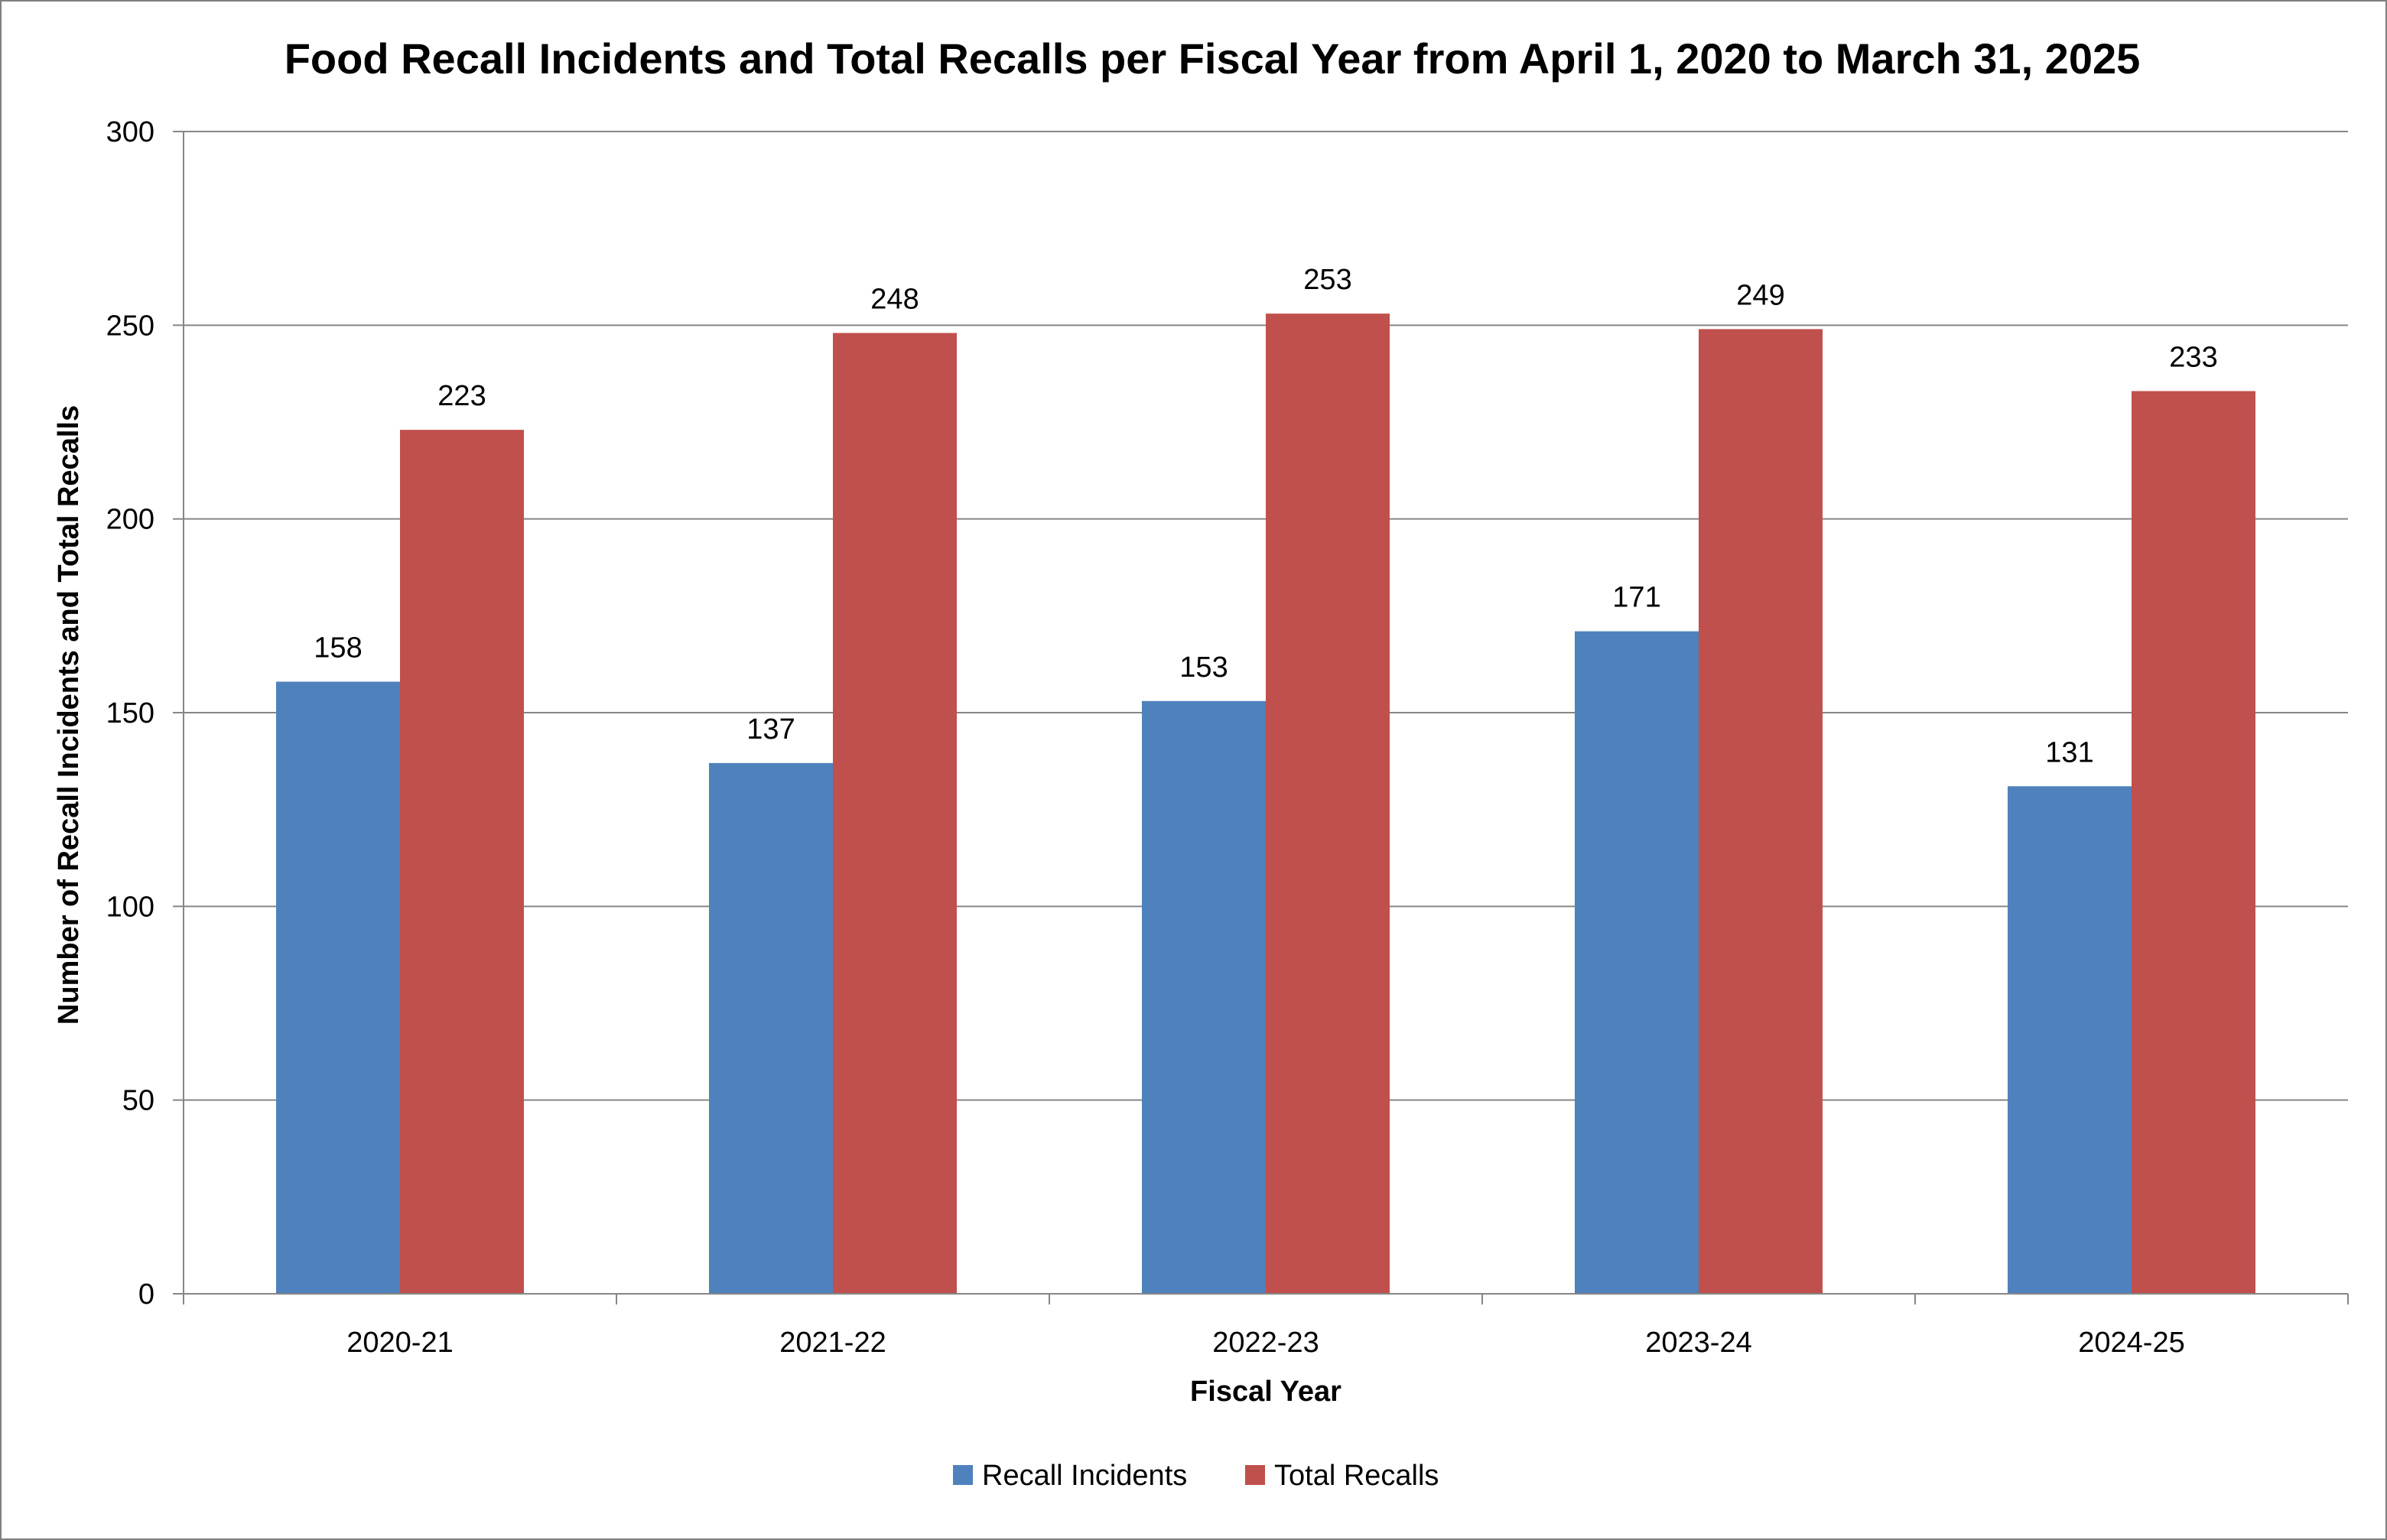 The width and height of the screenshot is (2387, 1540). Describe the element at coordinates (833, 1343) in the screenshot. I see `x-tick-label: 2021-22` at that location.